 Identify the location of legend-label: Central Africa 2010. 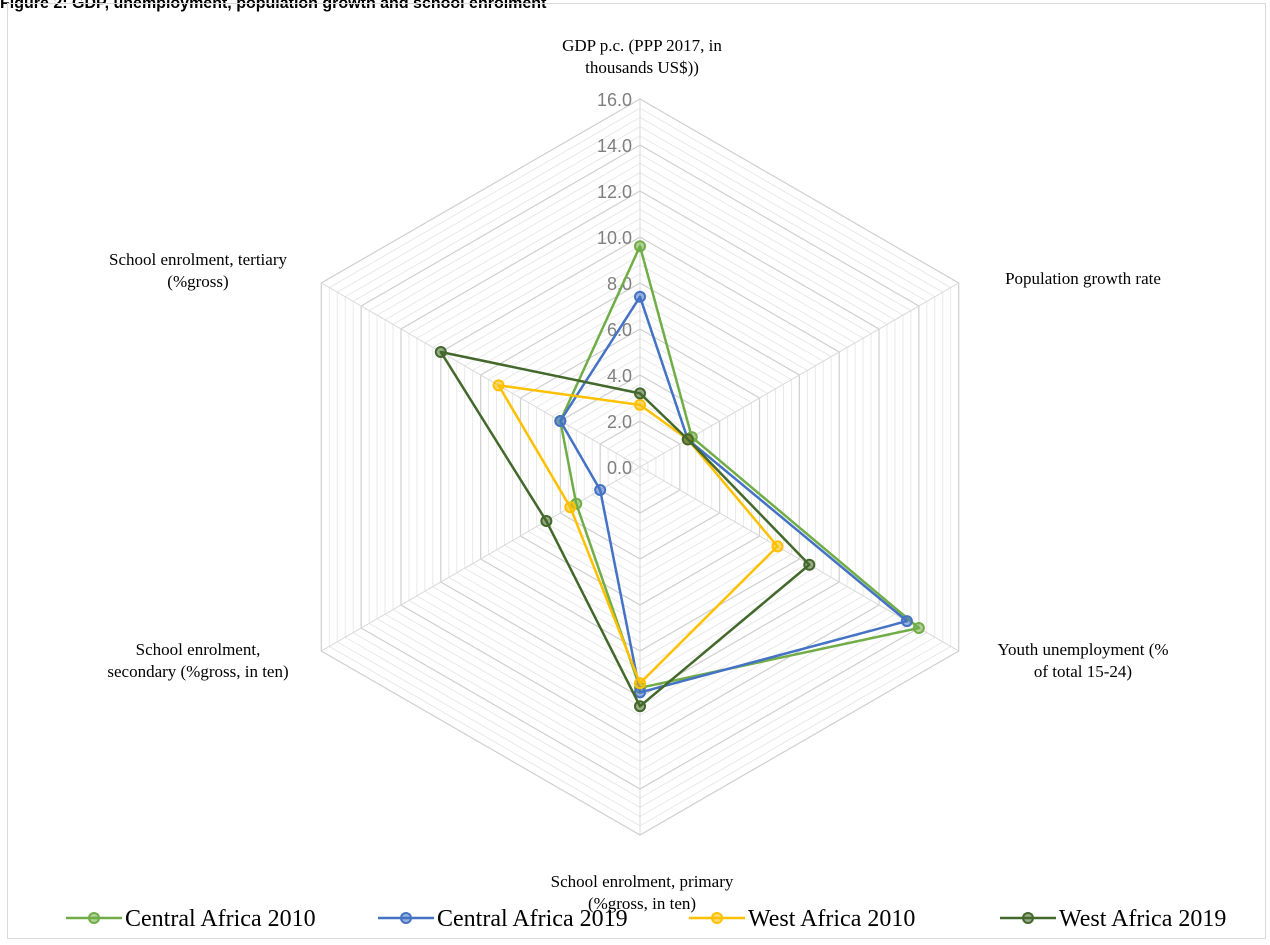
(220, 919).